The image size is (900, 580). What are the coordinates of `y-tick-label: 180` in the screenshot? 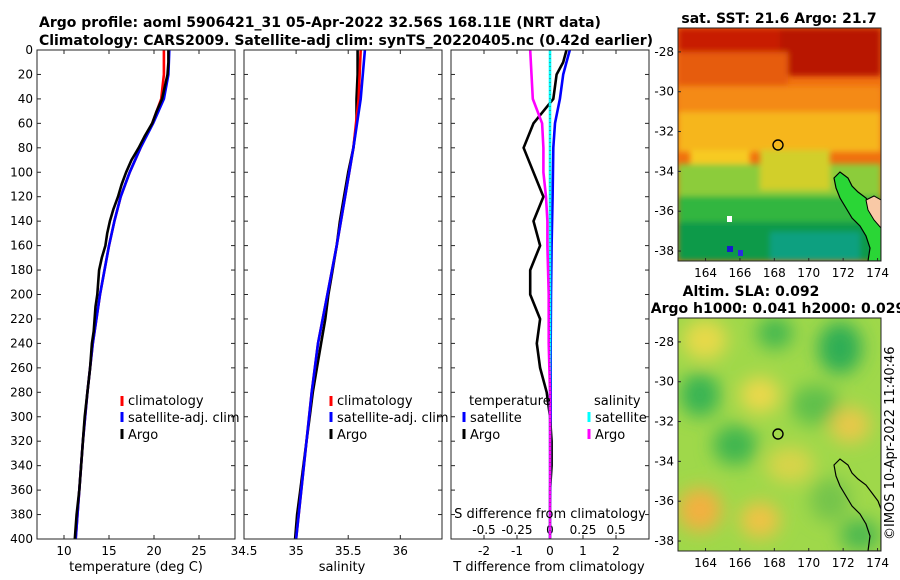 It's located at (21, 270).